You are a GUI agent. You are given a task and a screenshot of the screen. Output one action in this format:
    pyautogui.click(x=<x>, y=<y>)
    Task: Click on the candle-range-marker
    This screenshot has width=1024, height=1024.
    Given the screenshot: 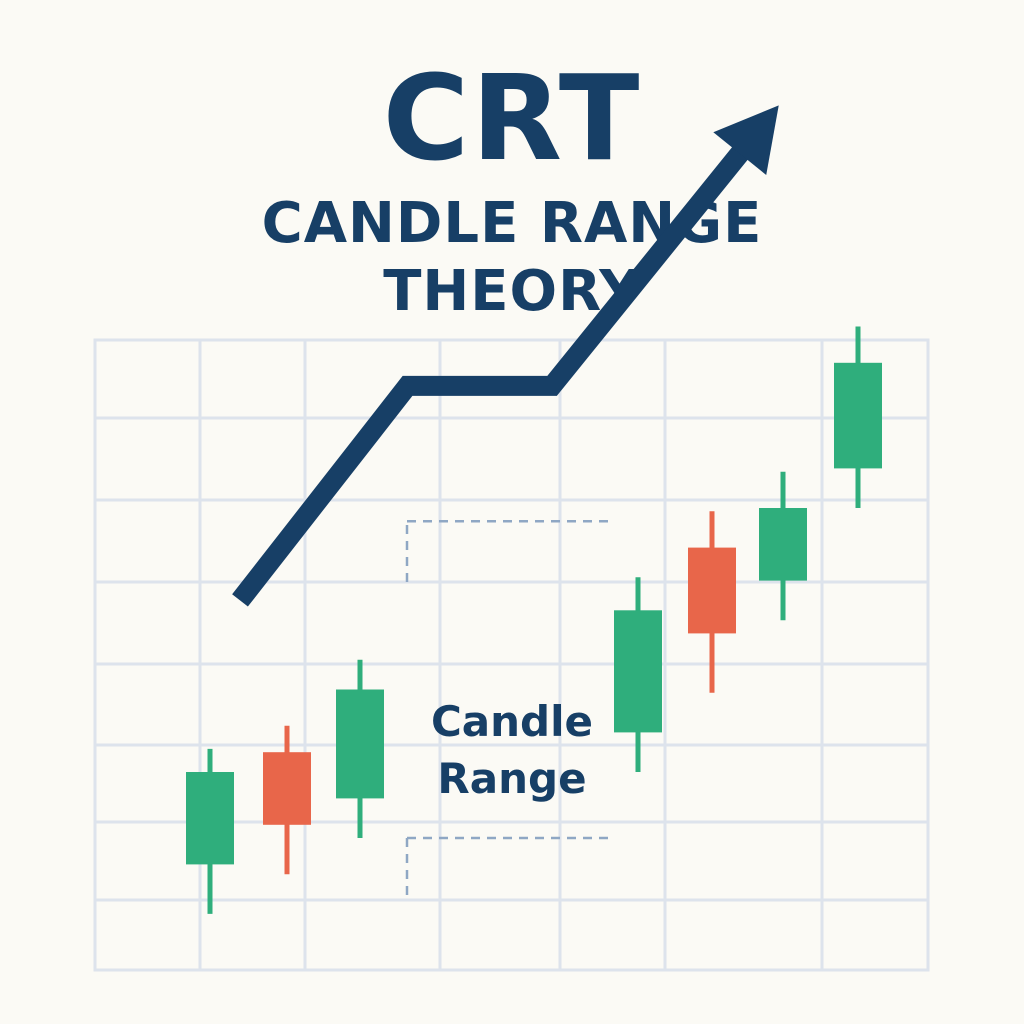 What is the action you would take?
    pyautogui.click(x=508, y=709)
    